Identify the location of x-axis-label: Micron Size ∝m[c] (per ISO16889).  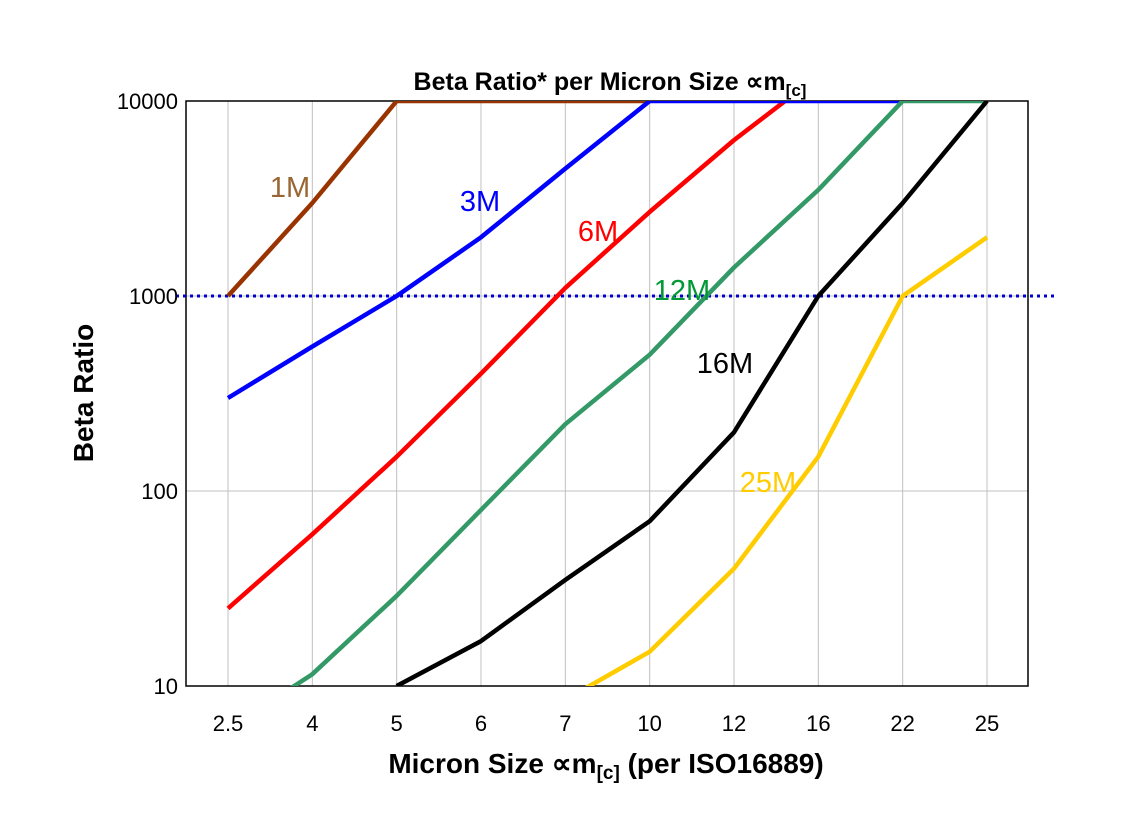
(605, 766).